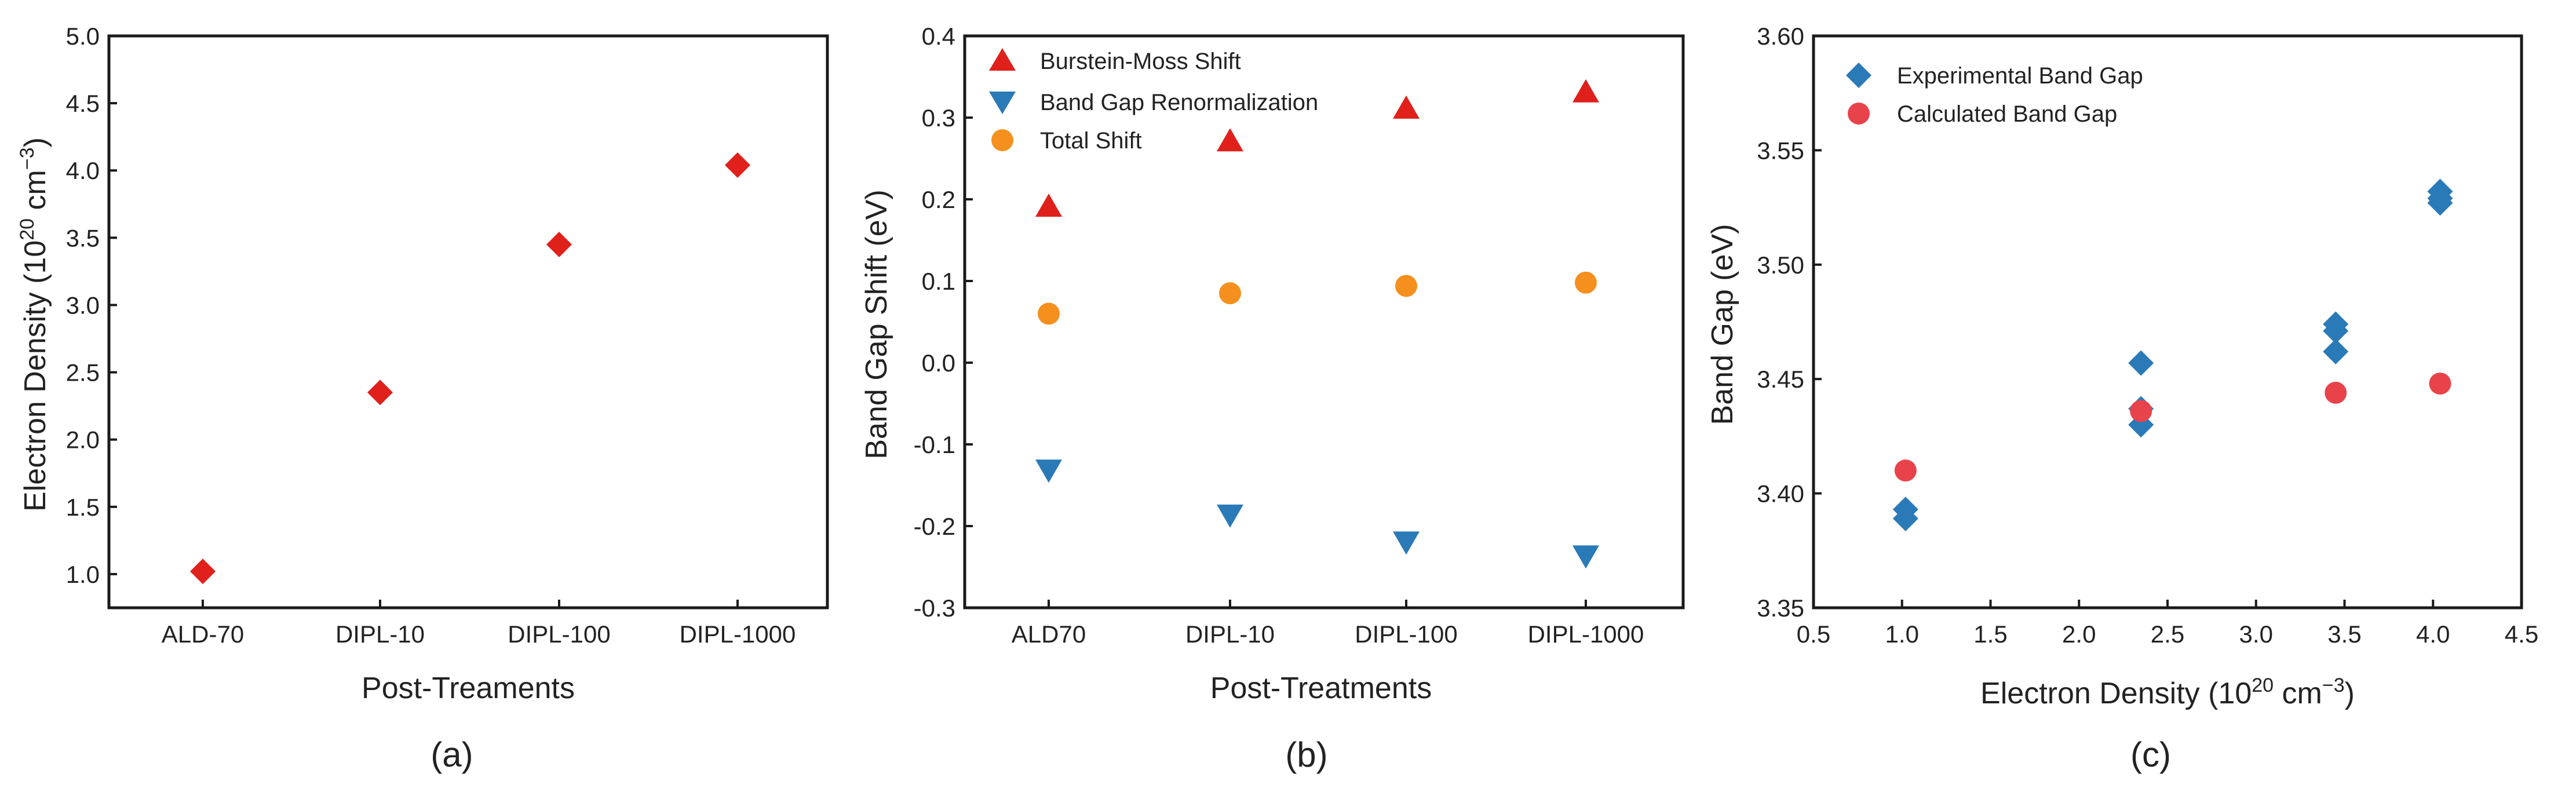  I want to click on c-xtick-label-3: 2.0, so click(2079, 634).